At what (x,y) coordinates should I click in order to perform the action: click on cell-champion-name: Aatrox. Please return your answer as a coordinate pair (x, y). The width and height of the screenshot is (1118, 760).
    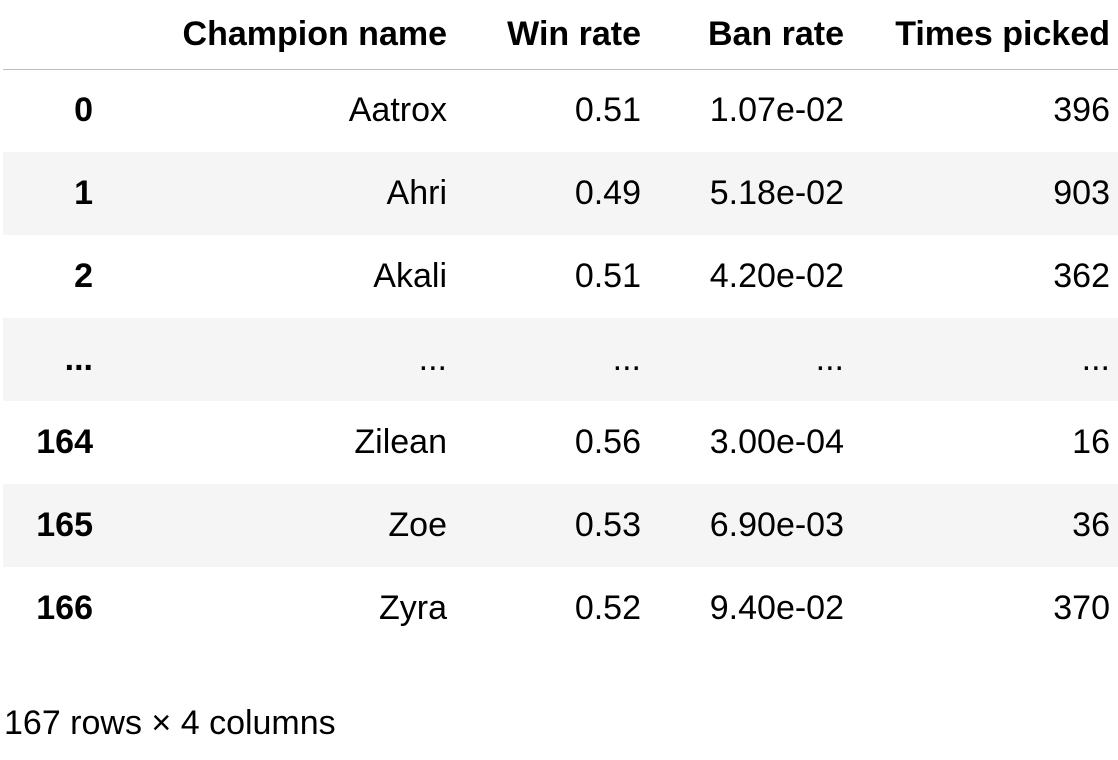
    Looking at the image, I should click on (397, 110).